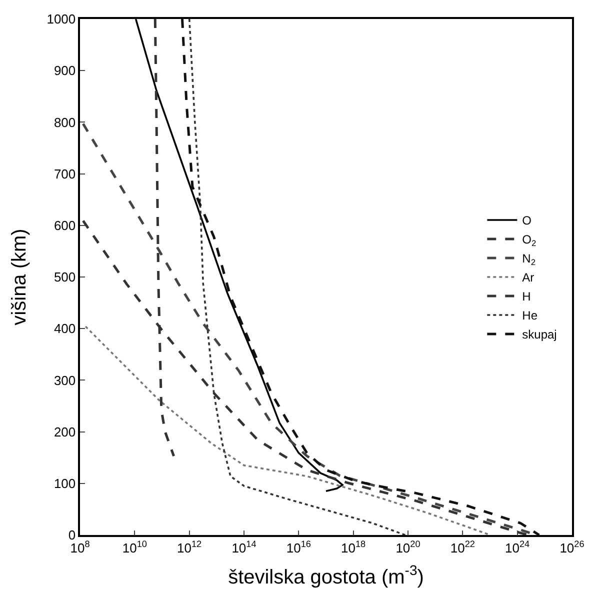  I want to click on x-tick-label: 10$^{12}$, so click(189, 547).